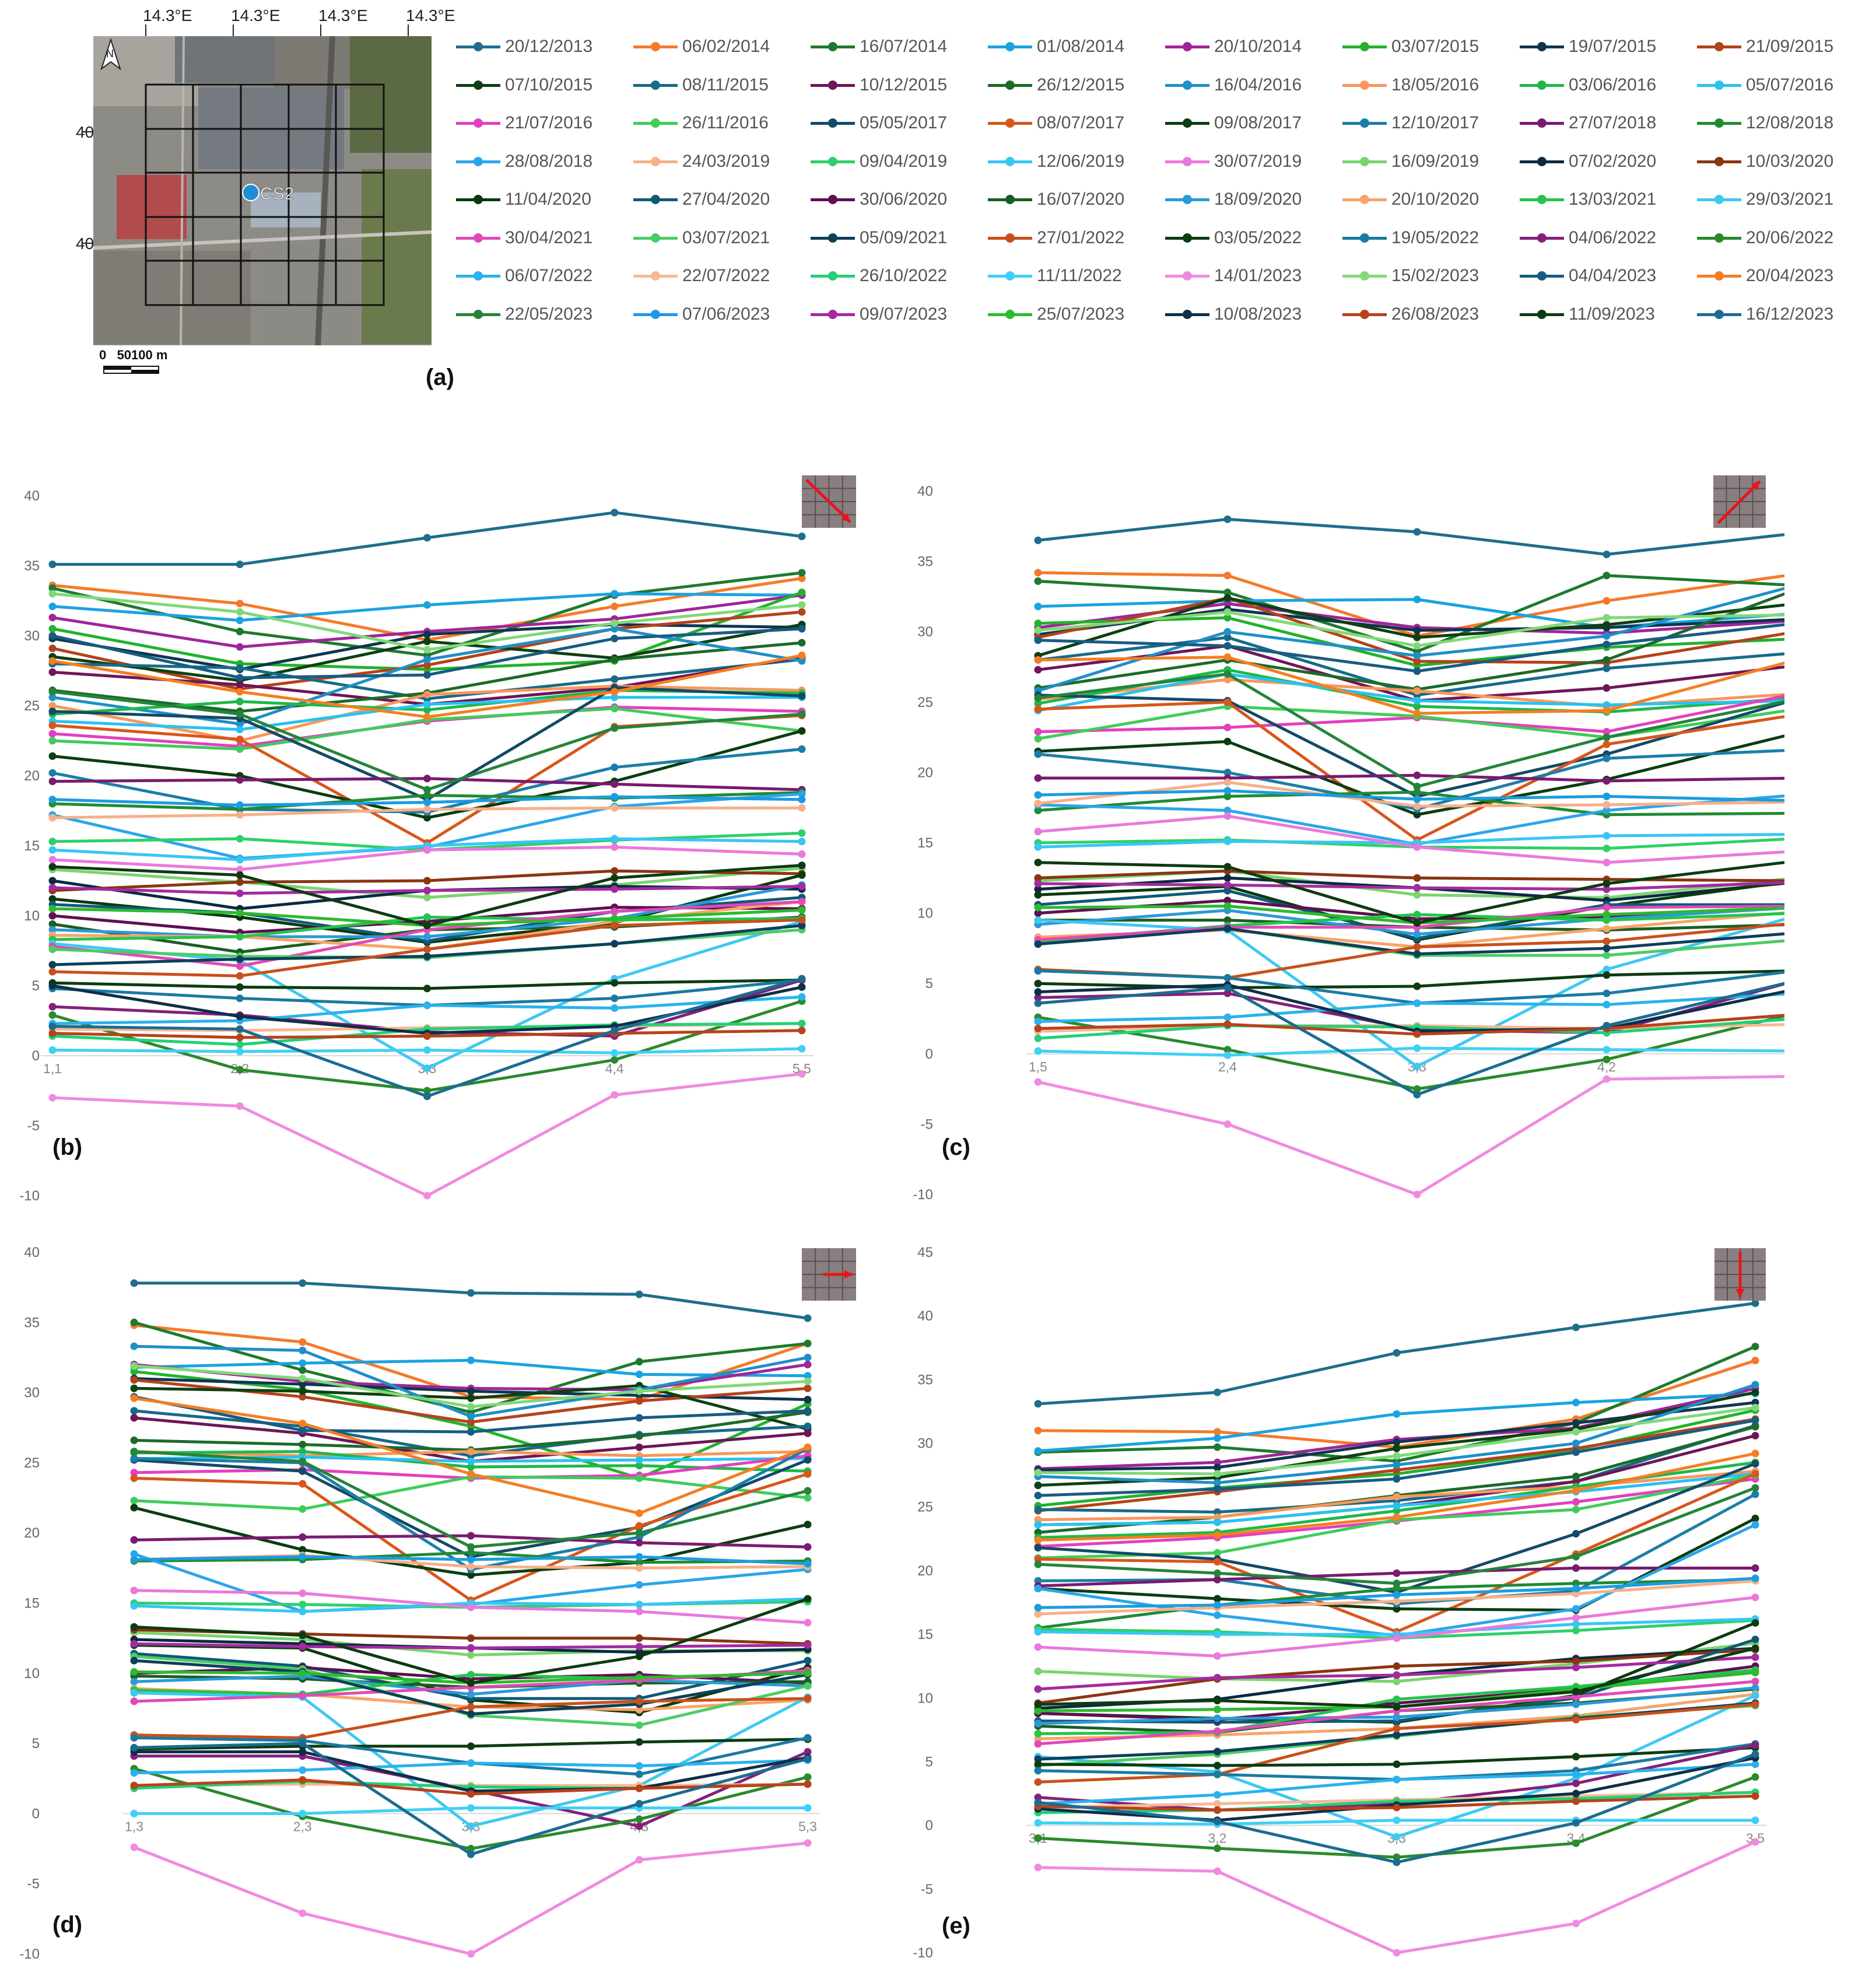  What do you see at coordinates (1435, 161) in the screenshot?
I see `legend-label: 16/09/2019` at bounding box center [1435, 161].